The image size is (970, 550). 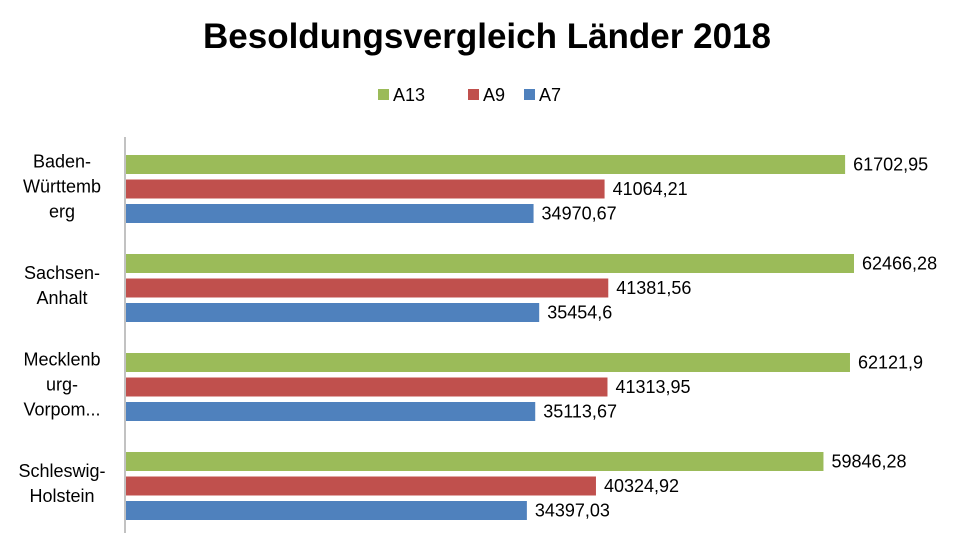 I want to click on data-label-a9: 40324,92, so click(x=641, y=486).